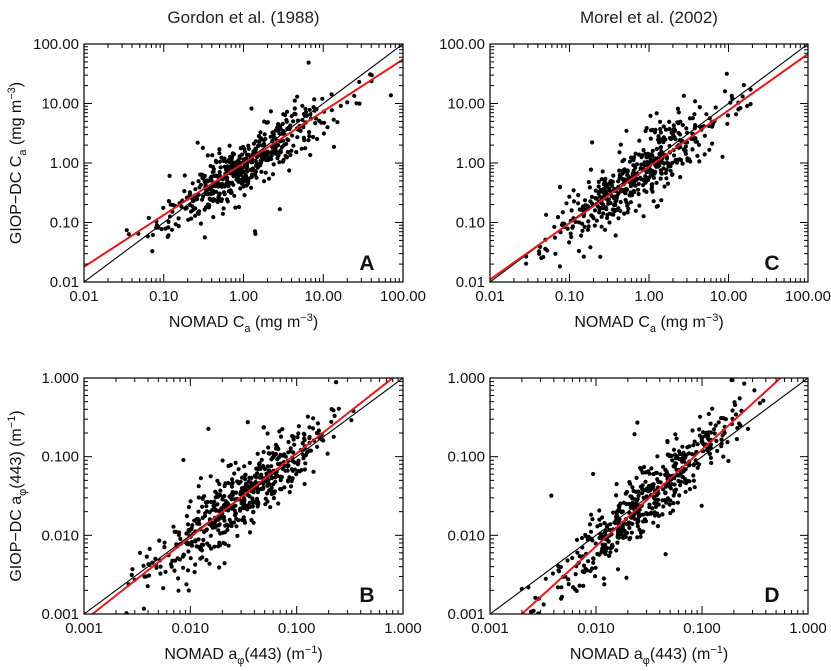  I want to click on y-tick-label: 10.00, so click(60, 104).